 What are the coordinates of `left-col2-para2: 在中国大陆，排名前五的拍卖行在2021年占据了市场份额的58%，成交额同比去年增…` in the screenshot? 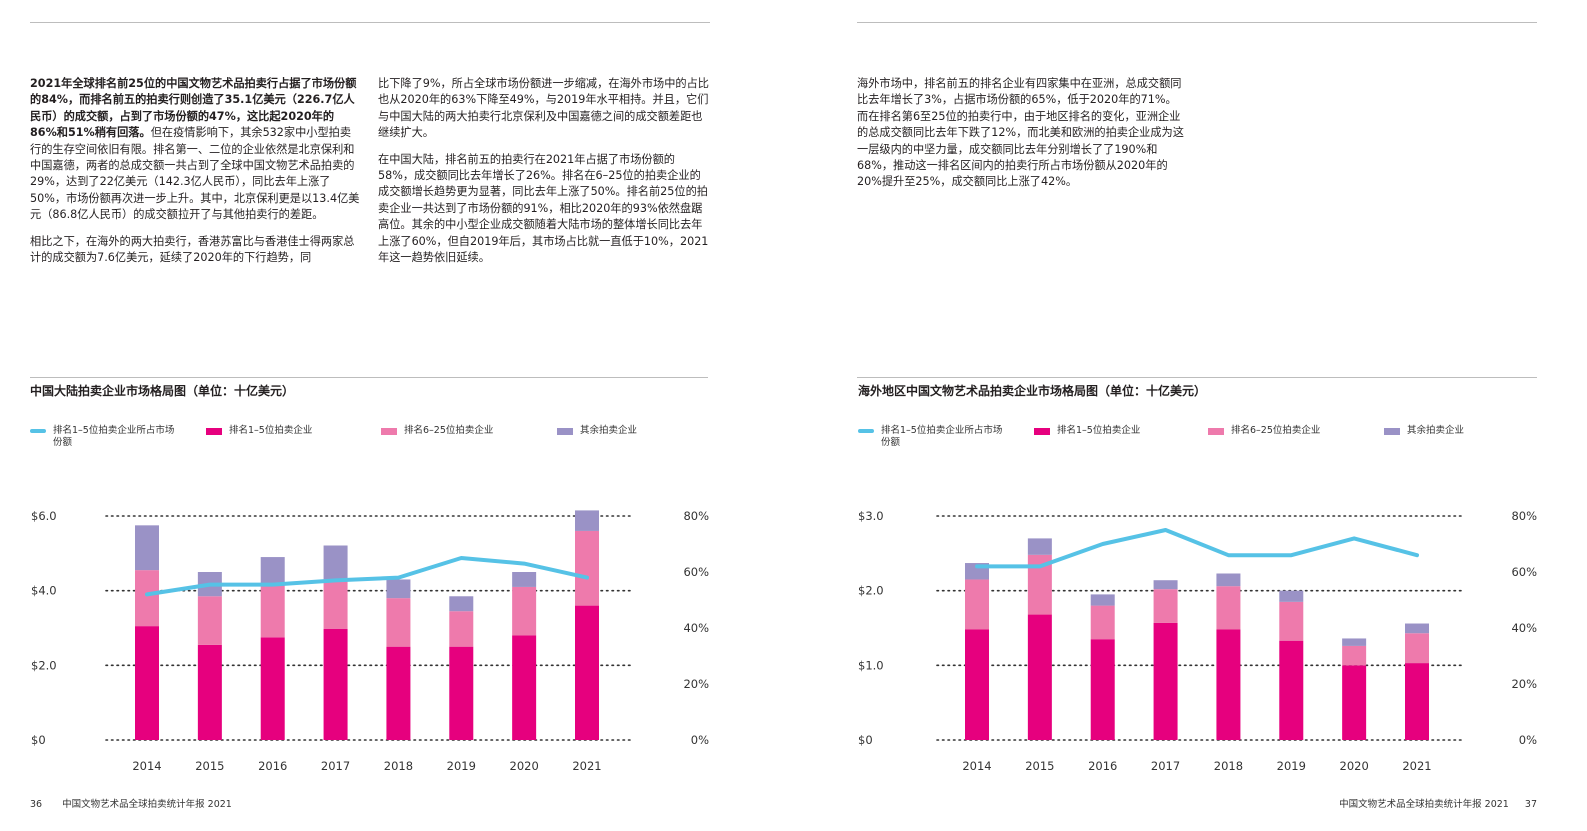 It's located at (543, 208).